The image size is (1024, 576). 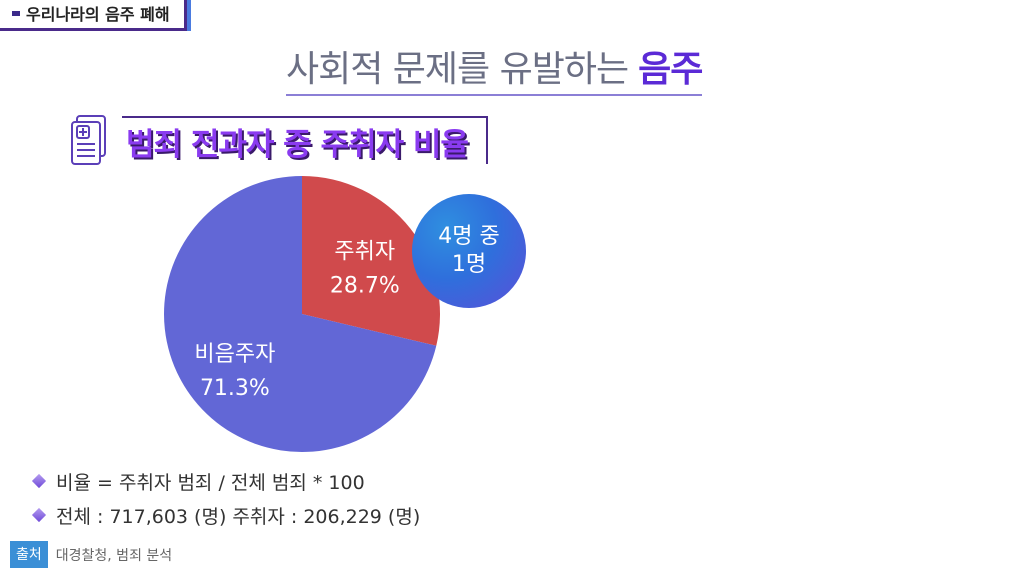 What do you see at coordinates (210, 482) in the screenshot?
I see `note-text: 비율 = 주취자 범죄 / 전체 범죄 * 100` at bounding box center [210, 482].